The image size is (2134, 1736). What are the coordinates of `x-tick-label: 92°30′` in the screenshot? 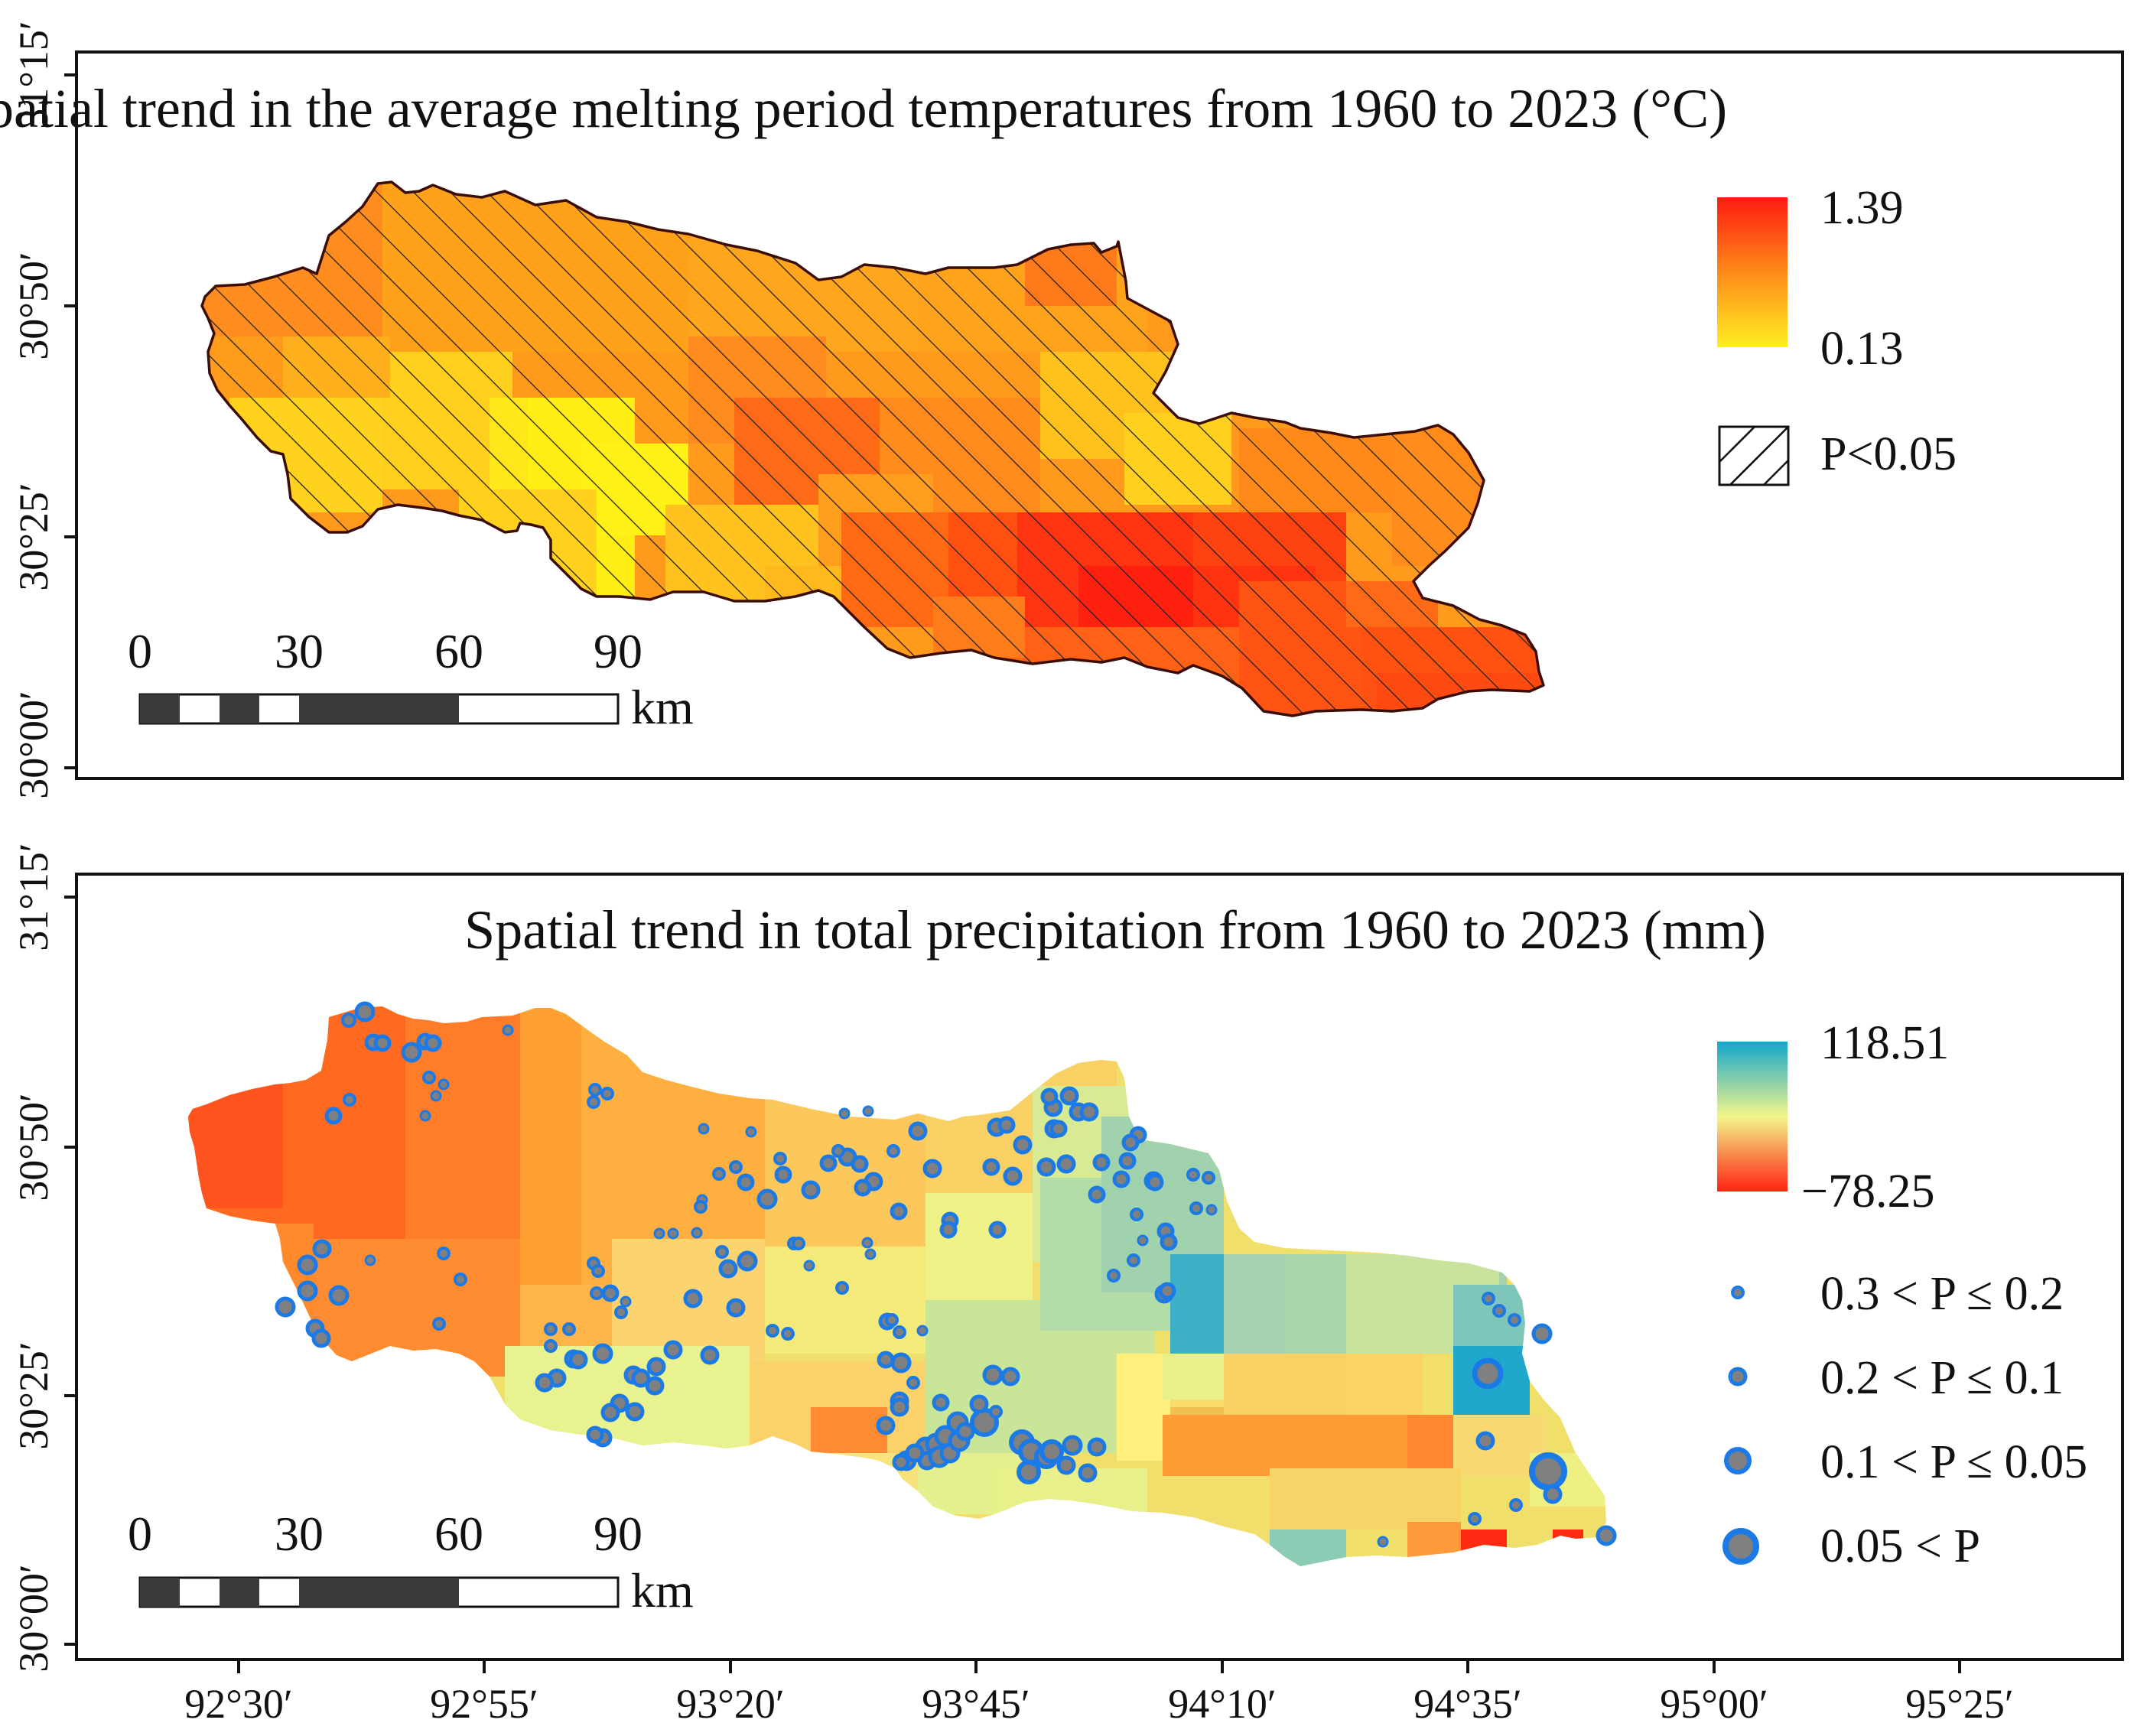 It's located at (238, 1704).